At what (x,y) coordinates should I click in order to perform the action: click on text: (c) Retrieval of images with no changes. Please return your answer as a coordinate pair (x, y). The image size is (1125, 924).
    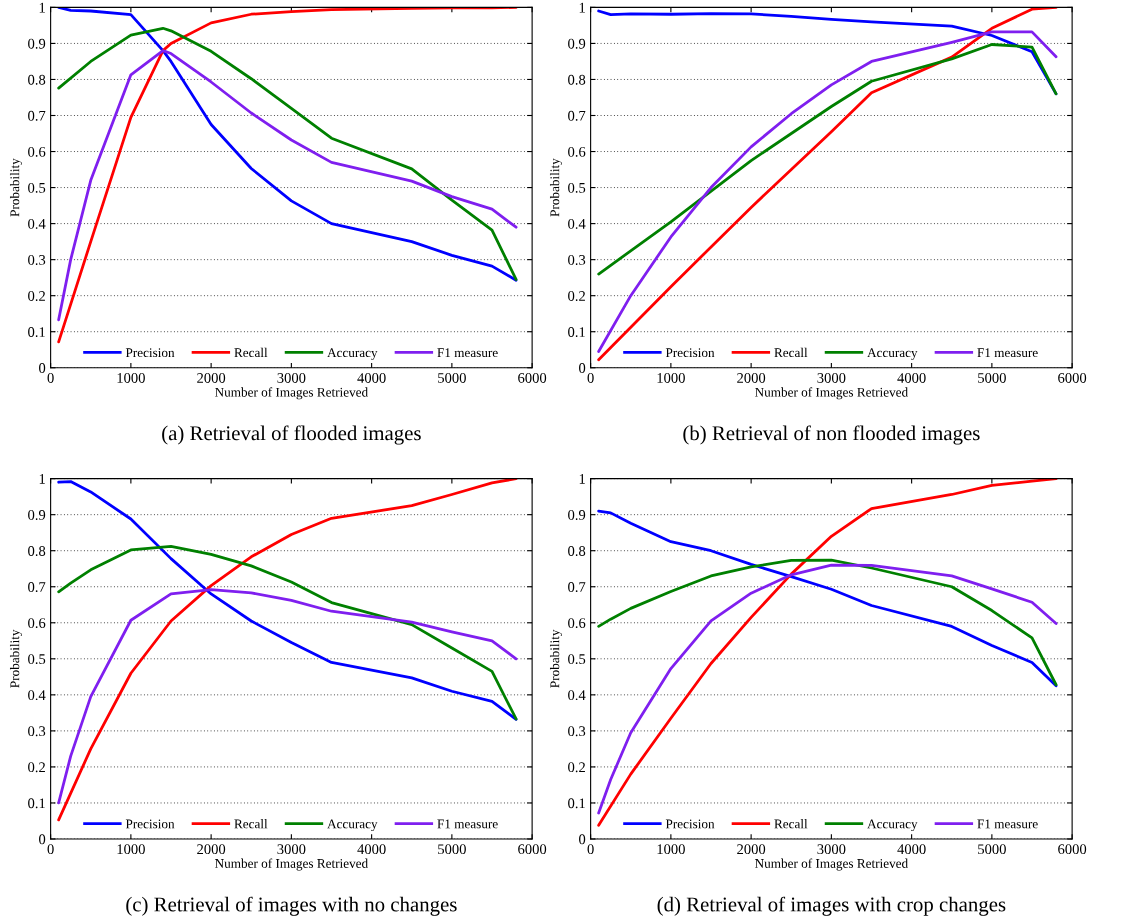
    Looking at the image, I should click on (291, 906).